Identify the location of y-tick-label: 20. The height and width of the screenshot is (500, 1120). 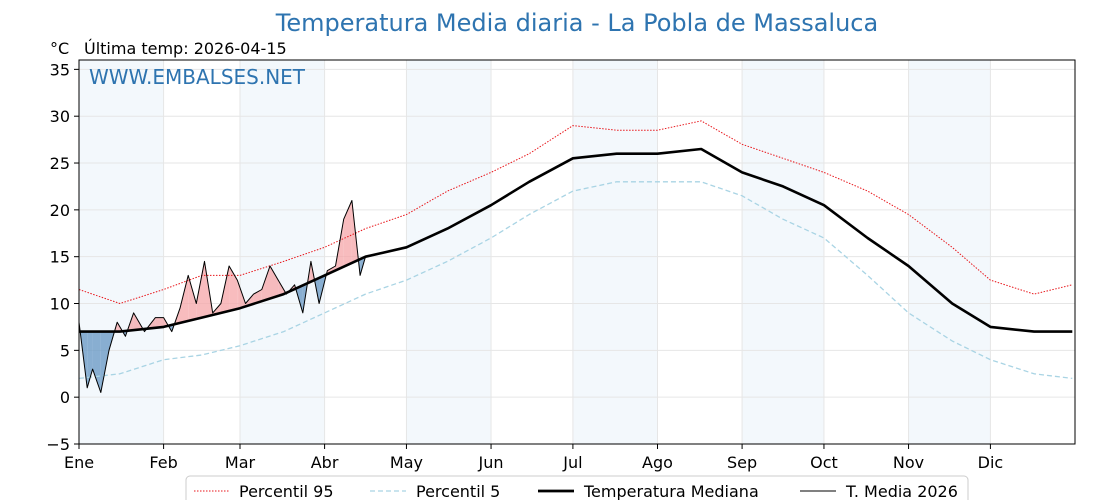
(60, 210).